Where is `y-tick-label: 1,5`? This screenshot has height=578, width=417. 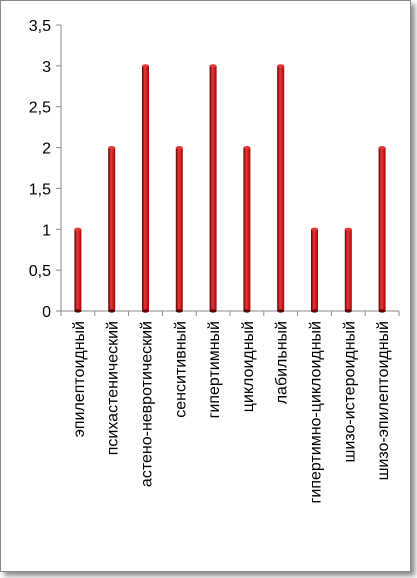
y-tick-label: 1,5 is located at coordinates (40, 189).